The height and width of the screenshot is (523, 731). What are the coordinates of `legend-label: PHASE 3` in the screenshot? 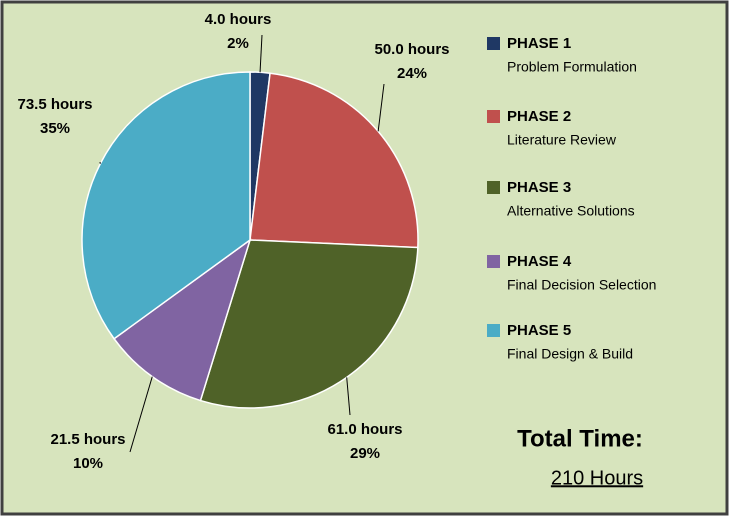 It's located at (539, 187).